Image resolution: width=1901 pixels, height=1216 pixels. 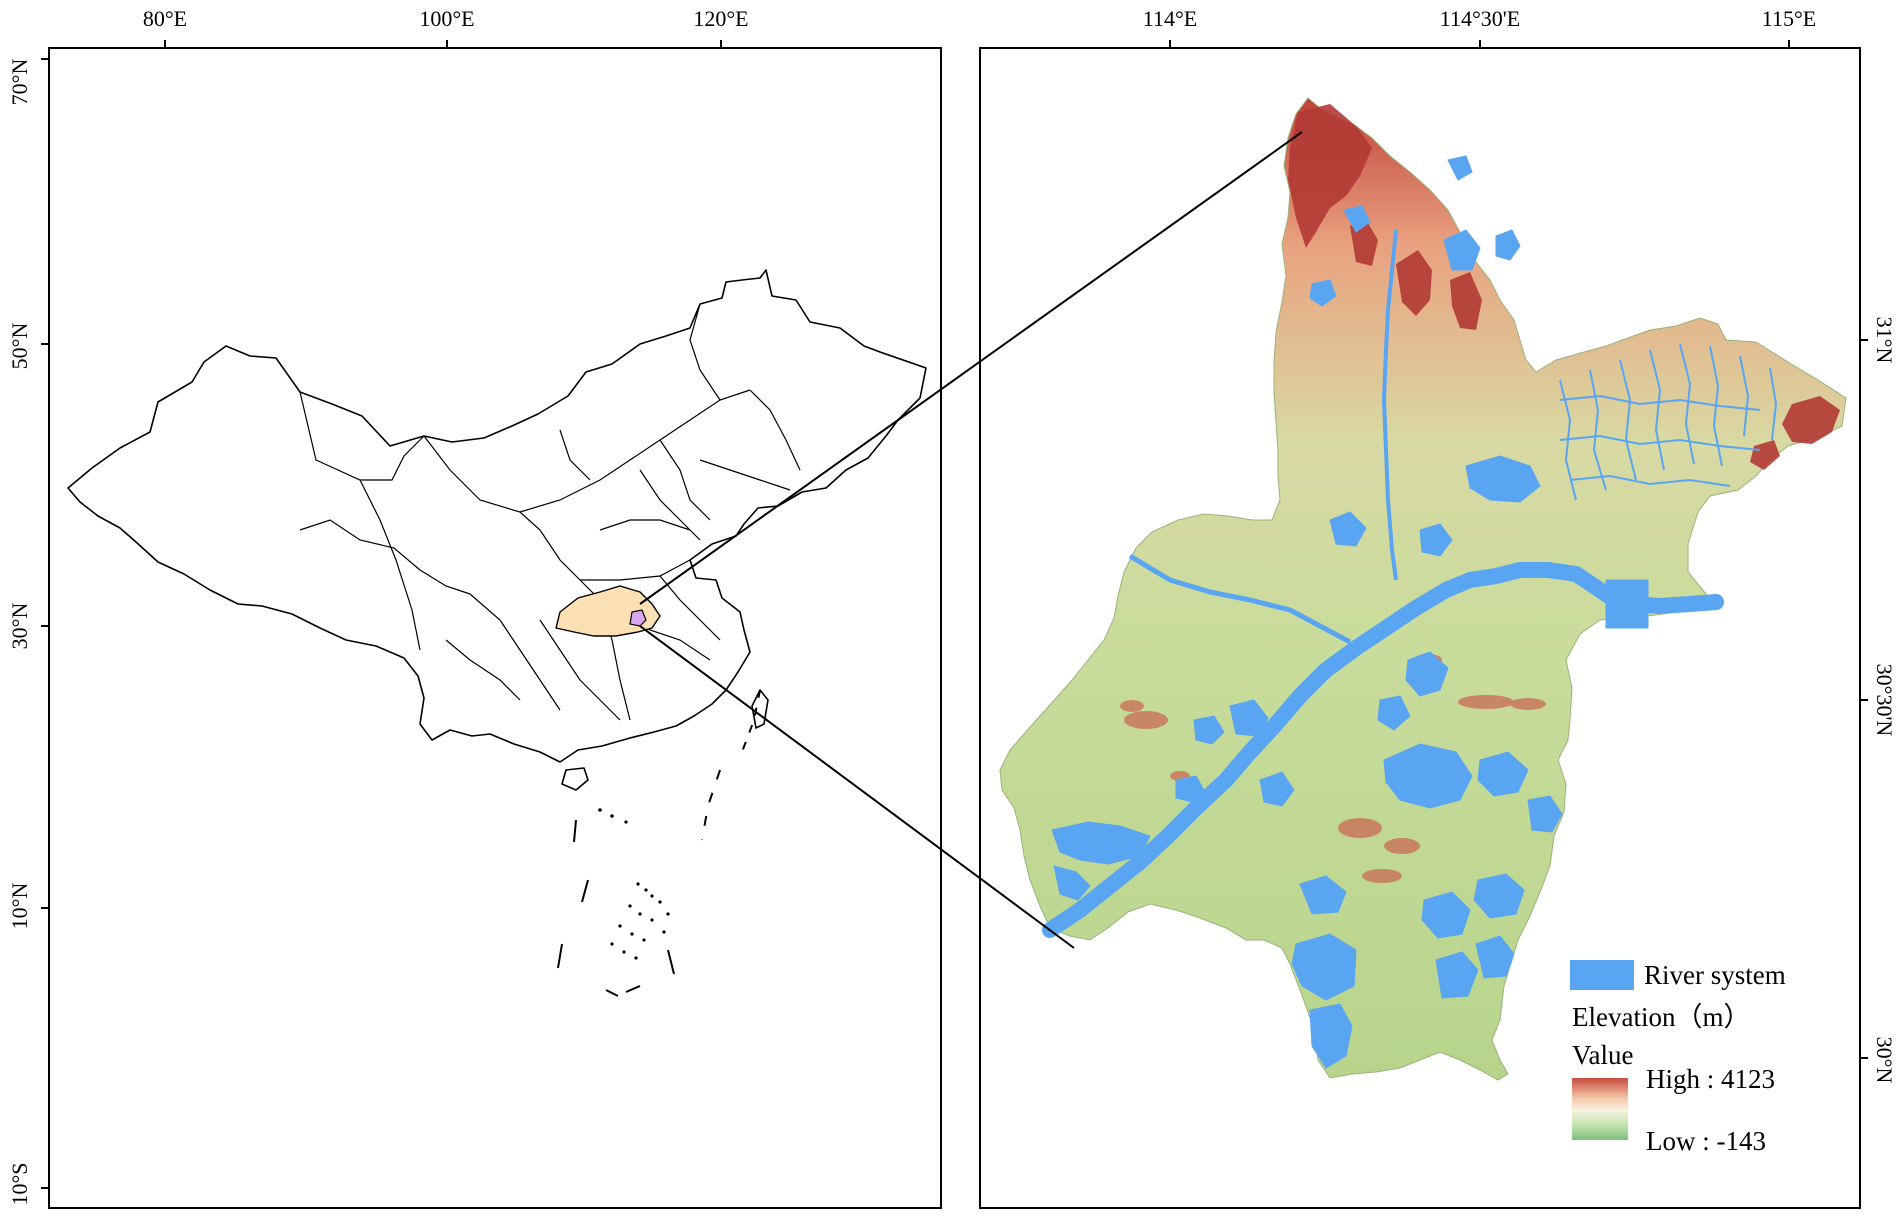 I want to click on right-top-ticks, so click(x=1479, y=44).